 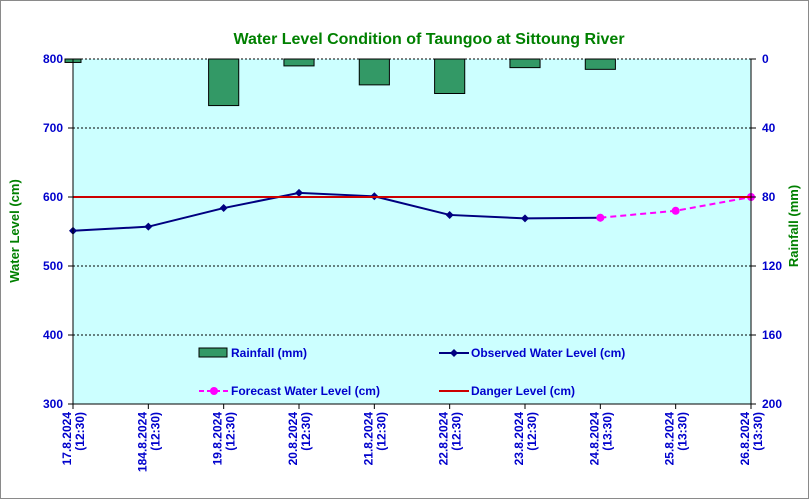 What do you see at coordinates (14, 231) in the screenshot?
I see `y-axis-title: Water Level (cm)` at bounding box center [14, 231].